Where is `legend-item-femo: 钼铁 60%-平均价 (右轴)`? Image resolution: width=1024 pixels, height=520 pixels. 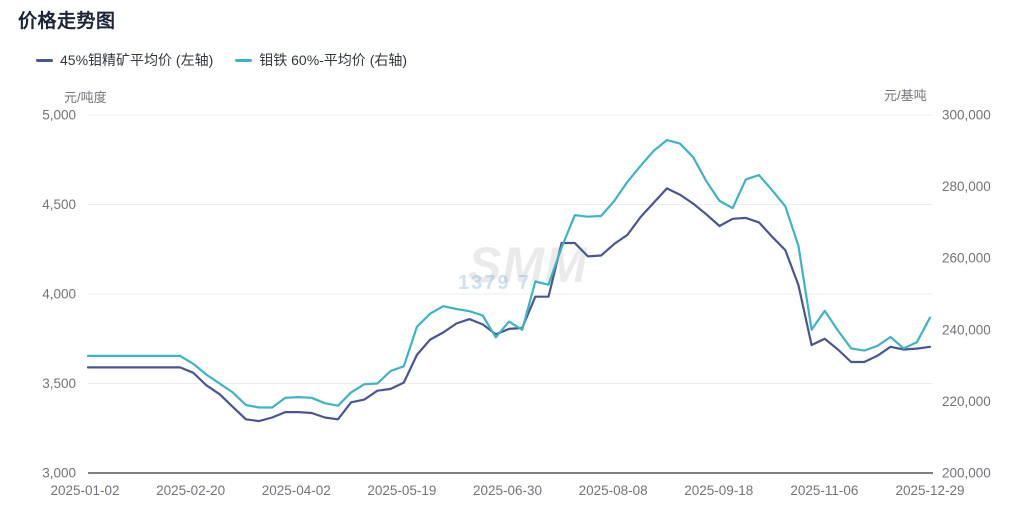
legend-item-femo: 钼铁 60%-平均价 (右轴) is located at coordinates (321, 60).